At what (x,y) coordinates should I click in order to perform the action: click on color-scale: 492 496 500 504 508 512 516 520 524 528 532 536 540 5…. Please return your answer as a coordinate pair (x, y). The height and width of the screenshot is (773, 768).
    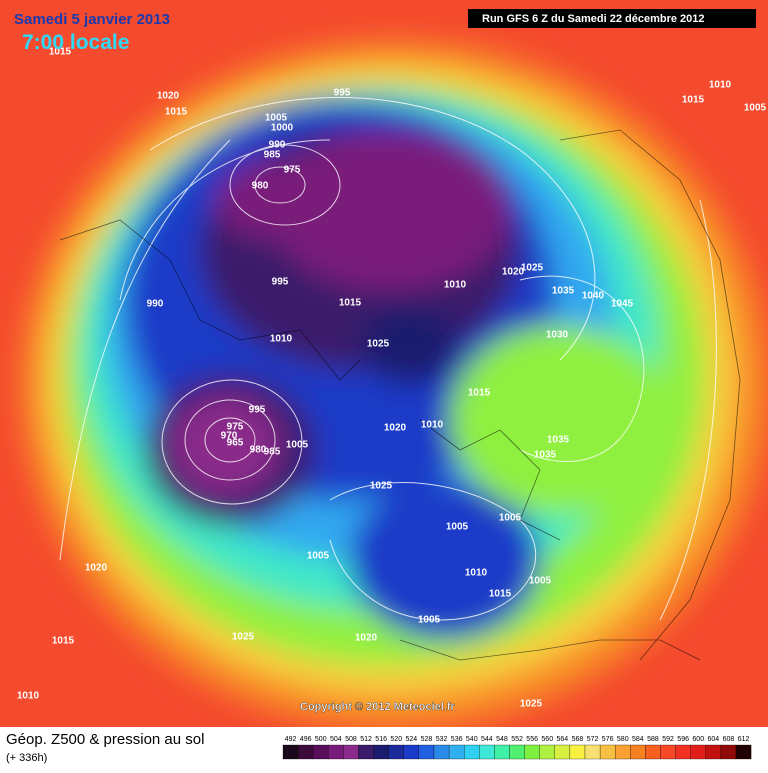
    Looking at the image, I should click on (517, 748).